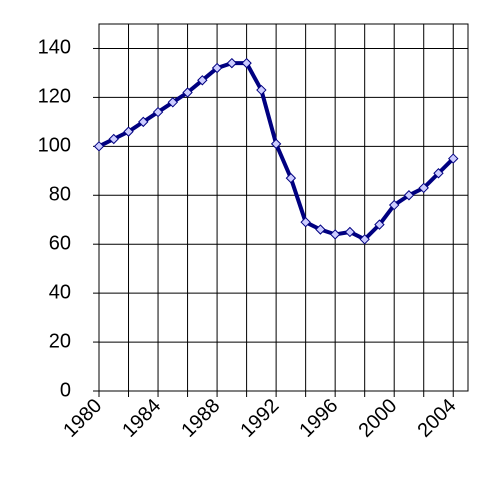  What do you see at coordinates (60, 292) in the screenshot?
I see `y-tick-label: 40` at bounding box center [60, 292].